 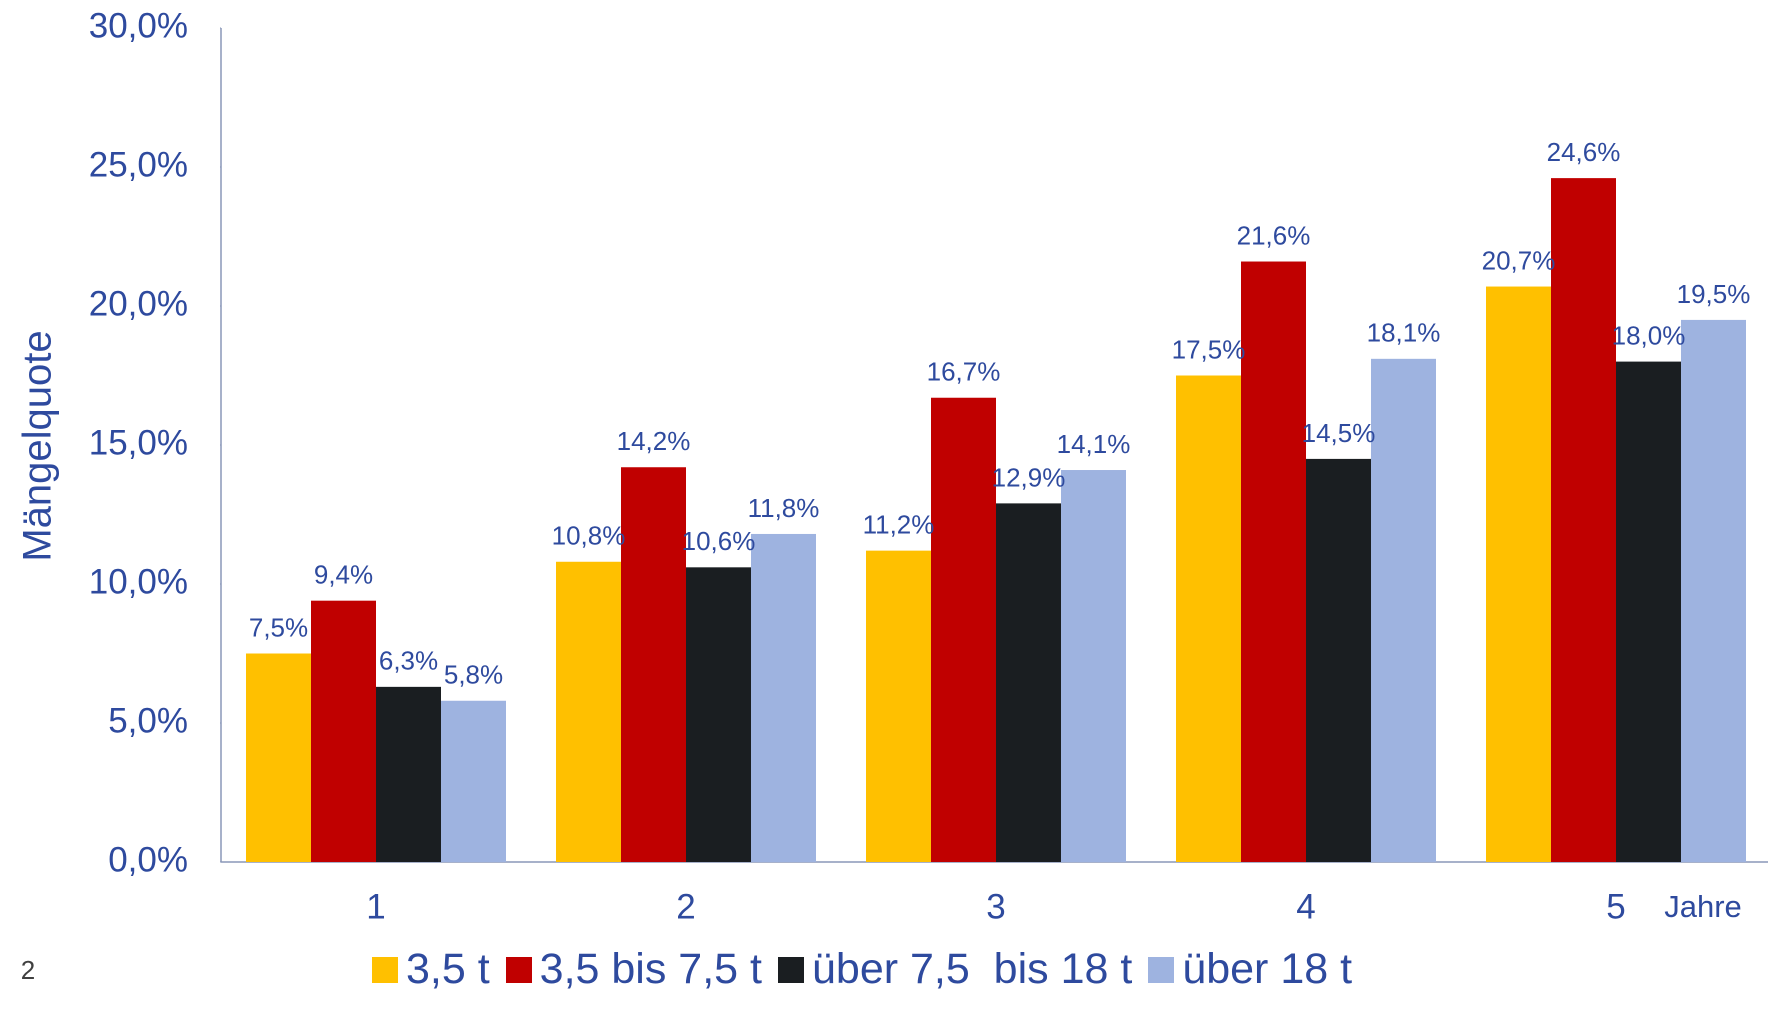 What do you see at coordinates (138, 581) in the screenshot?
I see `y-tick-label: 10,0%` at bounding box center [138, 581].